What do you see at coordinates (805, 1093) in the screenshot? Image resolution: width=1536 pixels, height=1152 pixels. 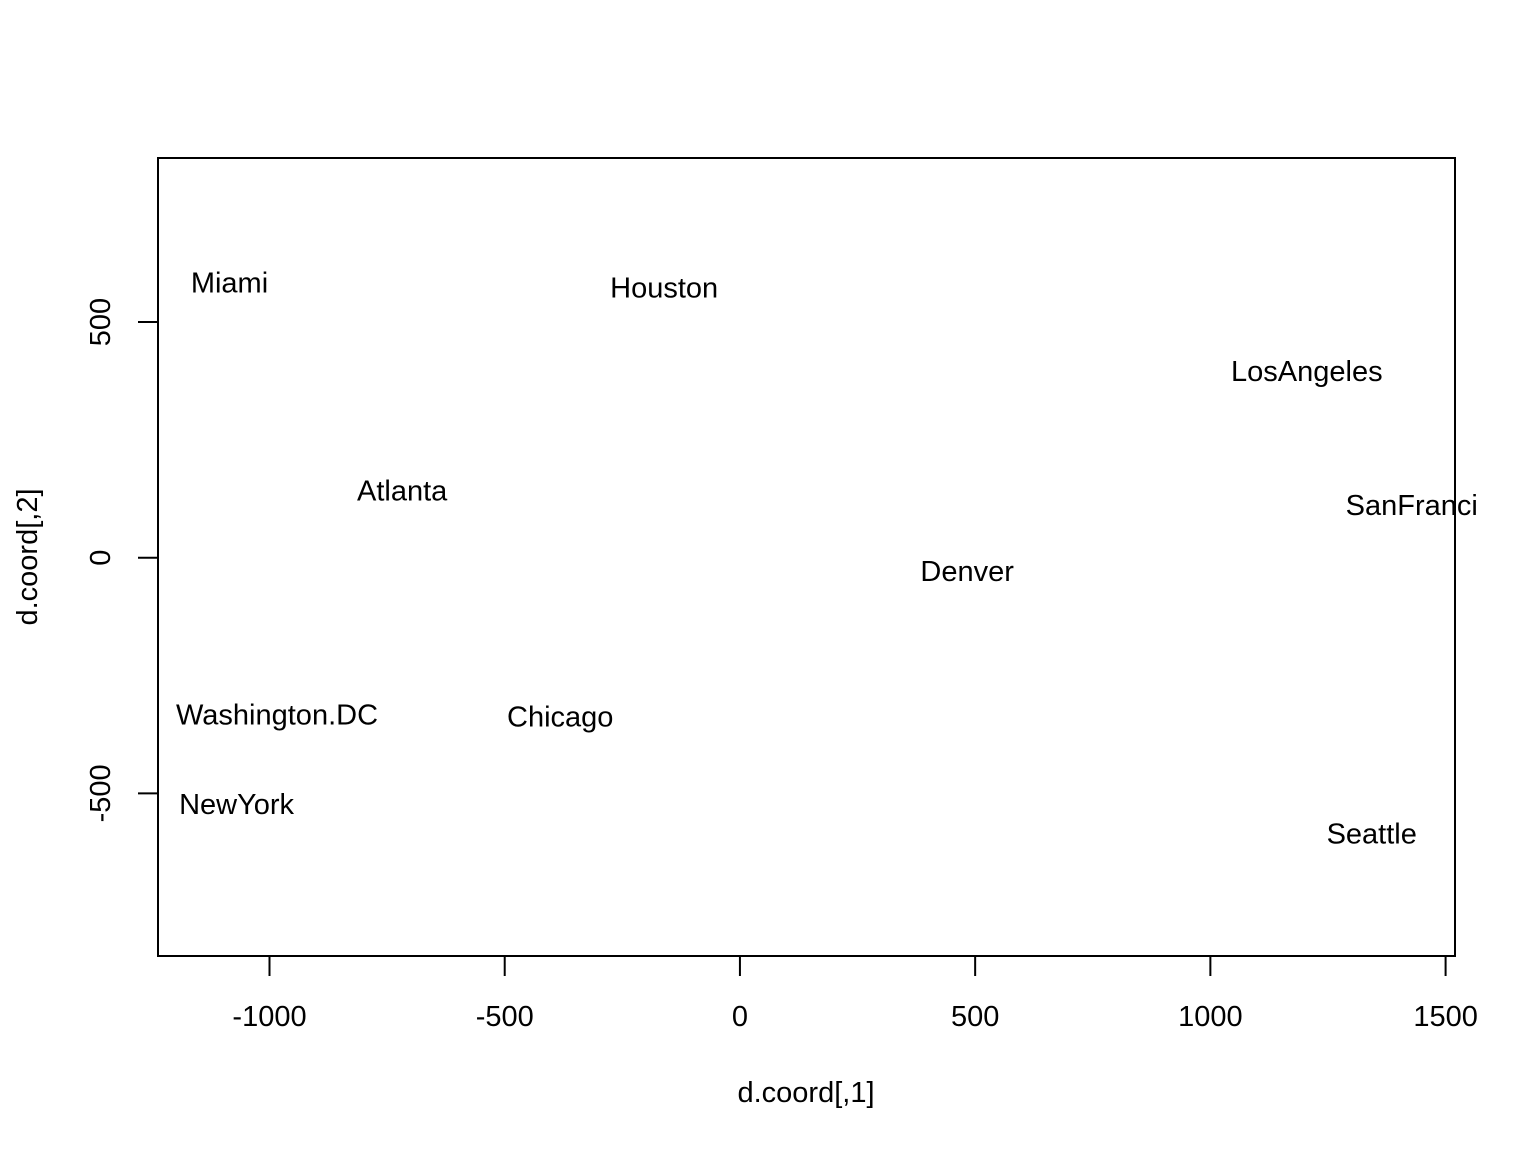 I see `x-axis-title: d.coord[,1]` at bounding box center [805, 1093].